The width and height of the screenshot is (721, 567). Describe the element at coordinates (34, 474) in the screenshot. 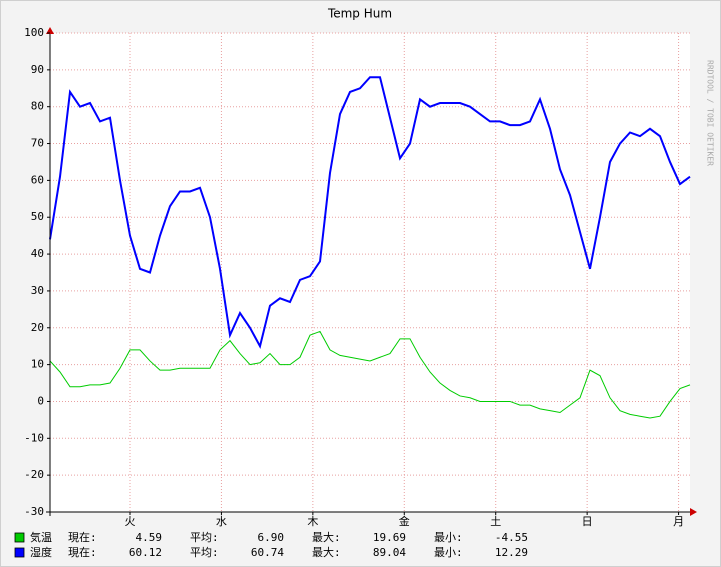

I see `y-tick-label: -20` at that location.